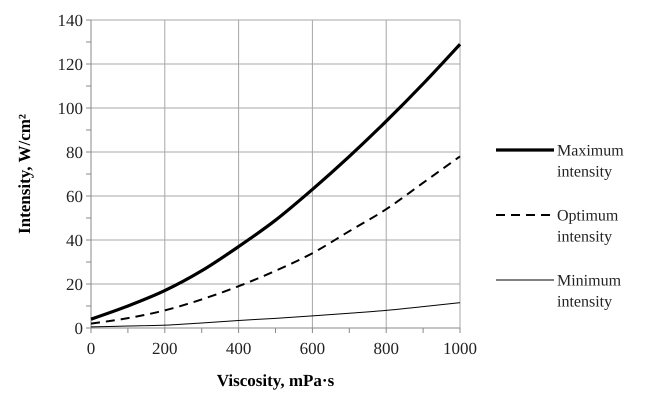  What do you see at coordinates (165, 348) in the screenshot?
I see `x-tick-label: 200` at bounding box center [165, 348].